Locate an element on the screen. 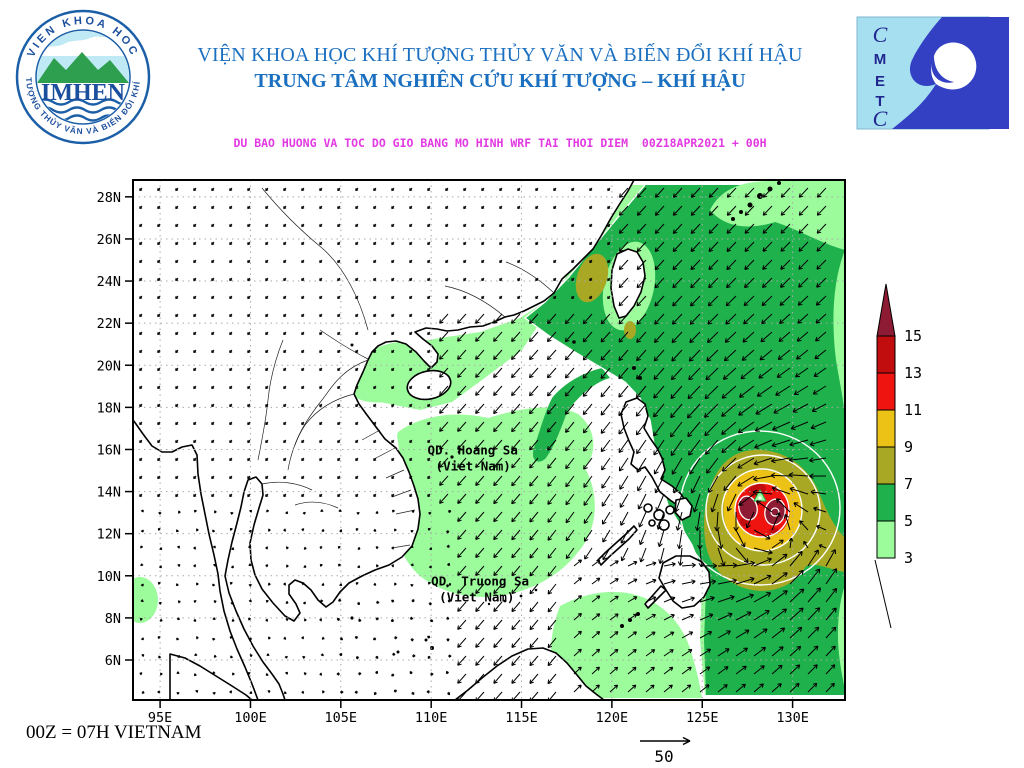  cmetc-logo: C M E T C is located at coordinates (932, 73).